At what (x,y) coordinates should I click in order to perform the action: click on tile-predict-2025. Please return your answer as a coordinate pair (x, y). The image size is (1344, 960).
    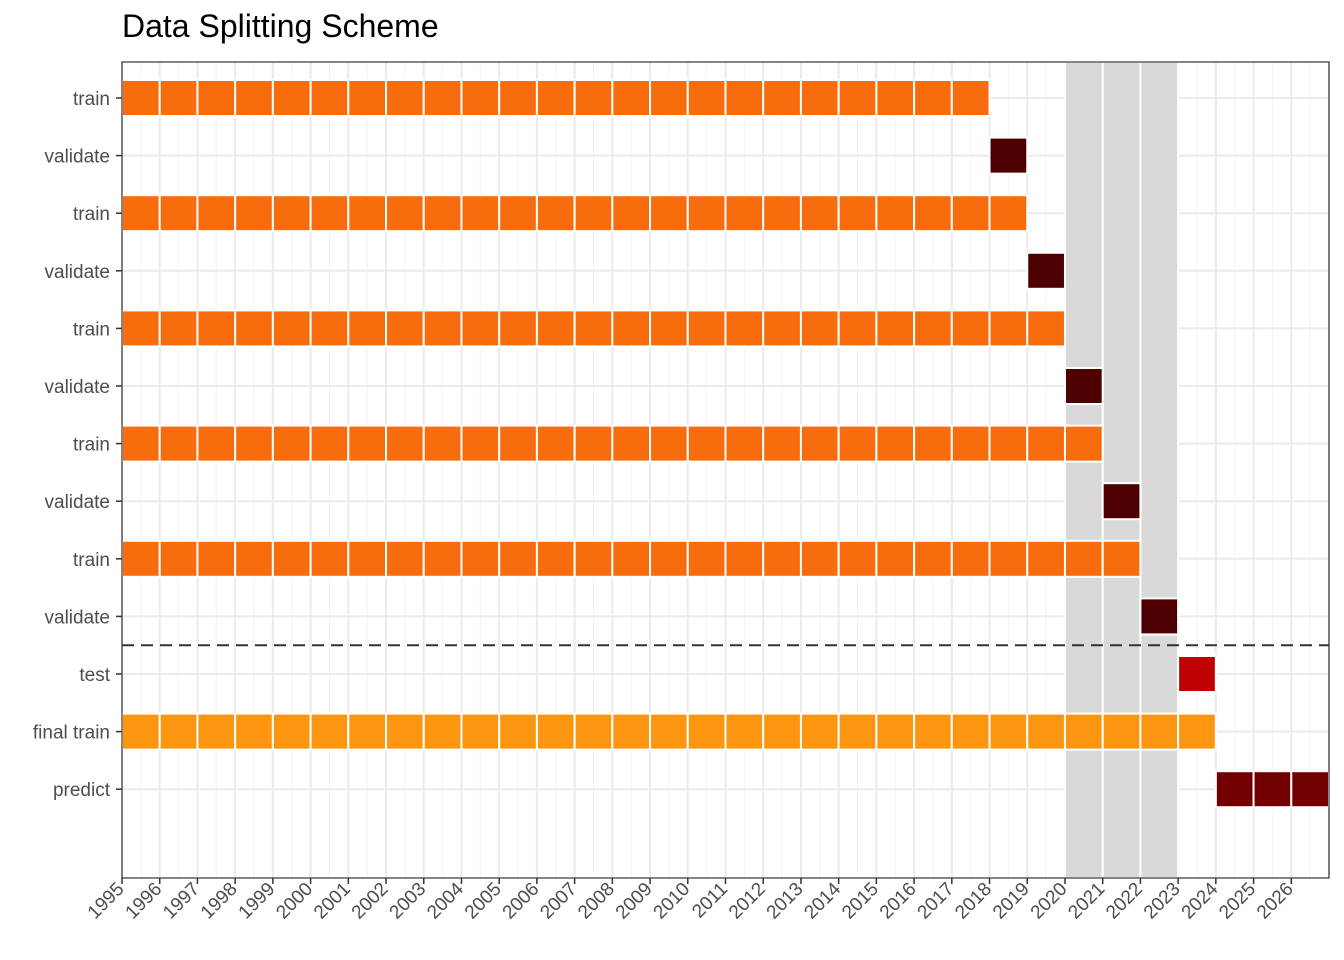
    Looking at the image, I should click on (1272, 789).